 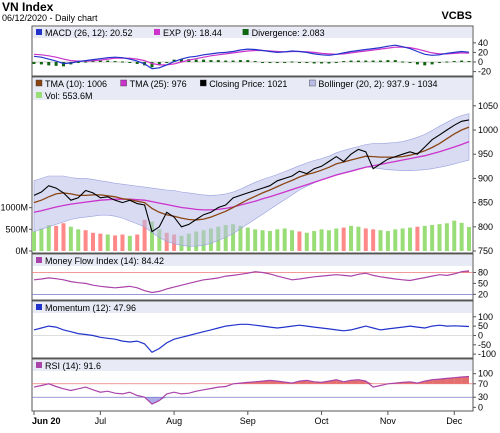 I want to click on rsi-legend-label-0: RSI (14): 91.6, so click(x=73, y=366).